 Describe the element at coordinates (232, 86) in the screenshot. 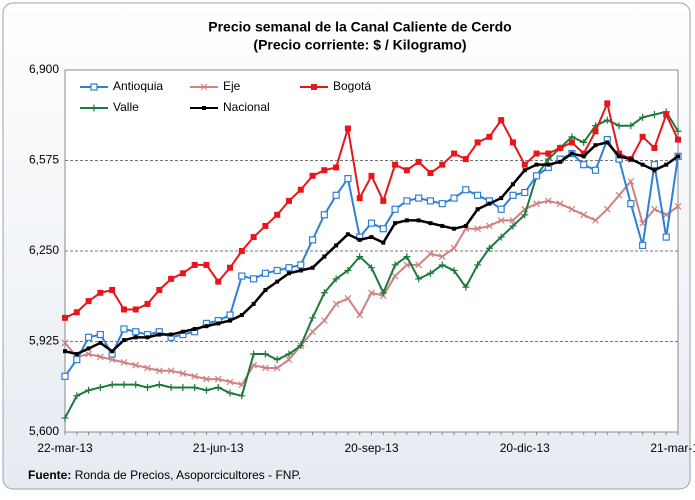

I see `legend-label: Eje` at that location.